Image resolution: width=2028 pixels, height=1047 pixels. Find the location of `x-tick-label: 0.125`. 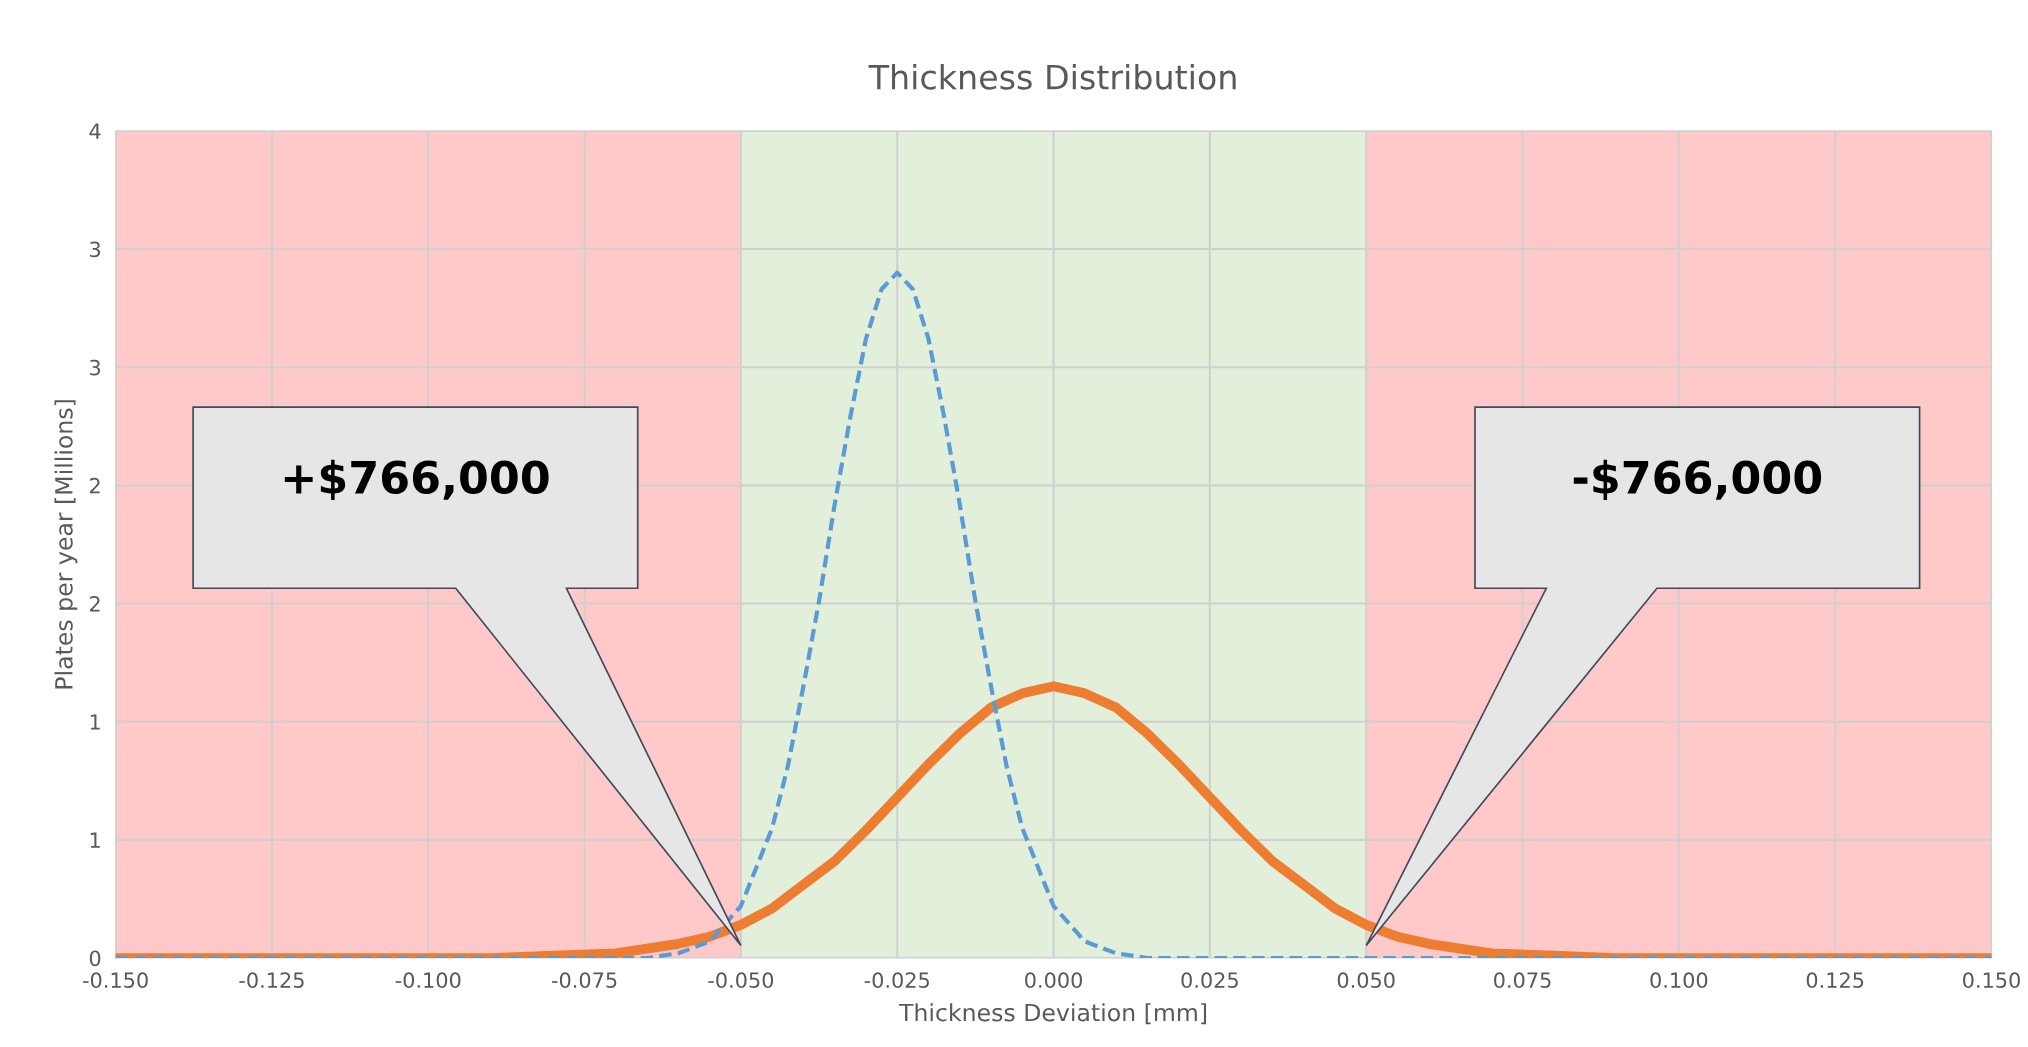

x-tick-label: 0.125 is located at coordinates (1835, 980).